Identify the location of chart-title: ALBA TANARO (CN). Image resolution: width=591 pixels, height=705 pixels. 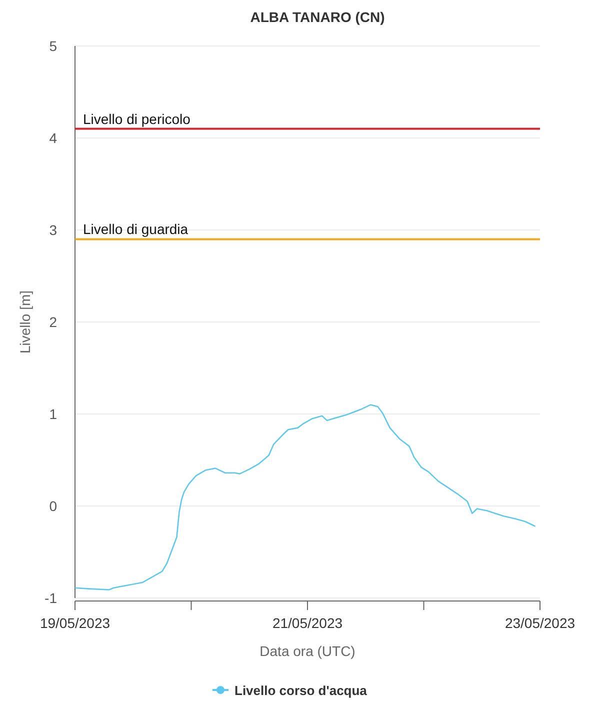
(317, 17).